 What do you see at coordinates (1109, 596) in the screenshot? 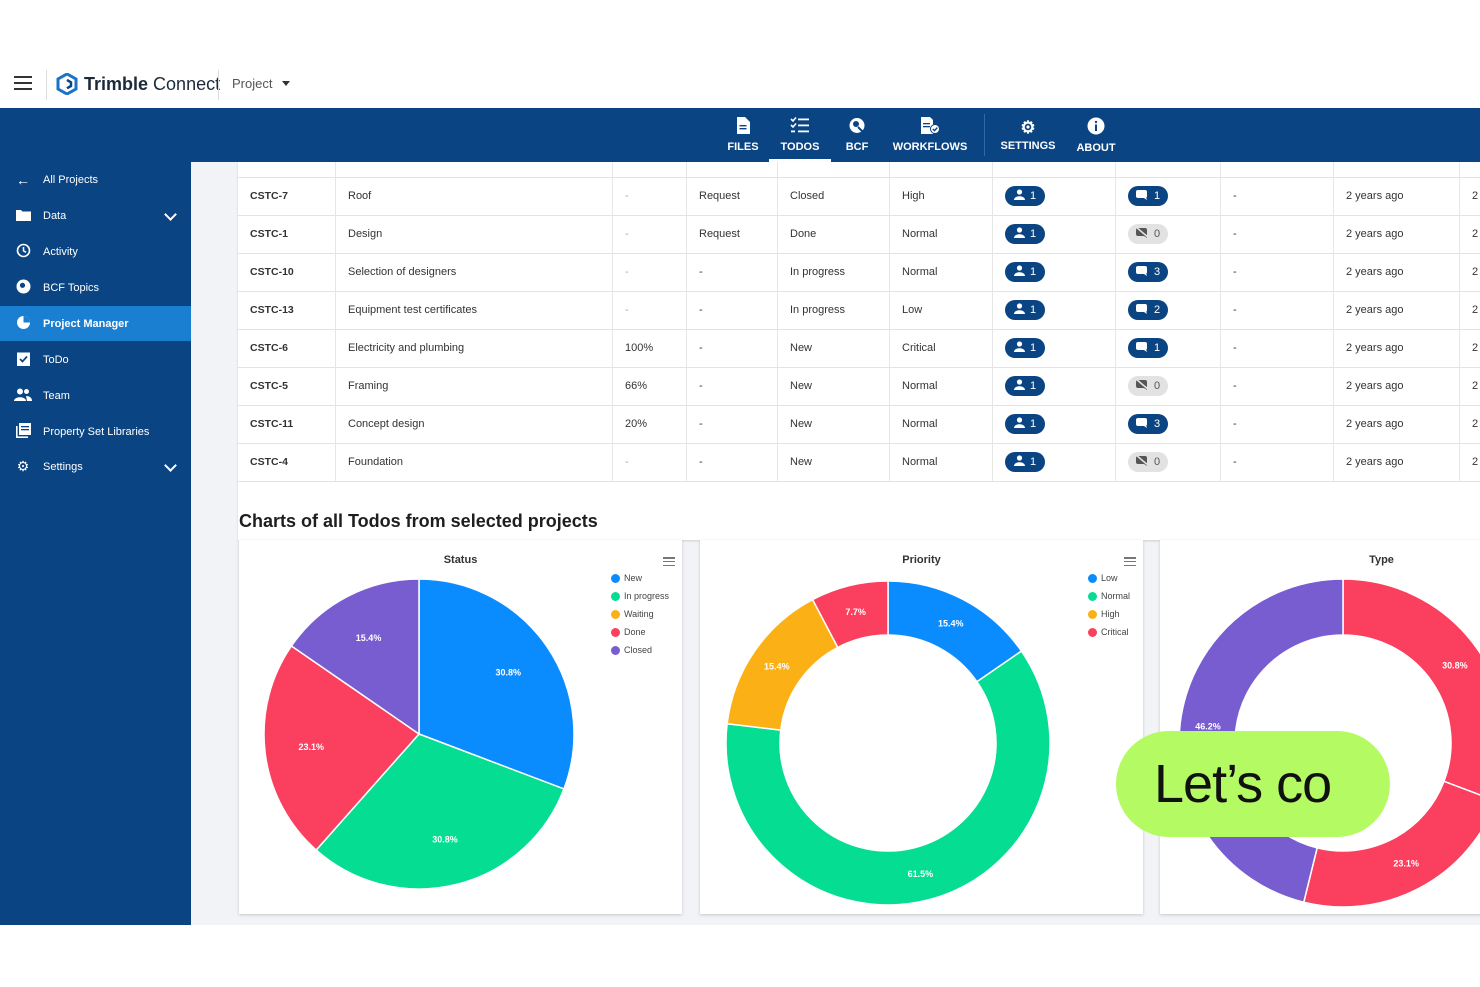
I see `legend-item: Normal` at bounding box center [1109, 596].